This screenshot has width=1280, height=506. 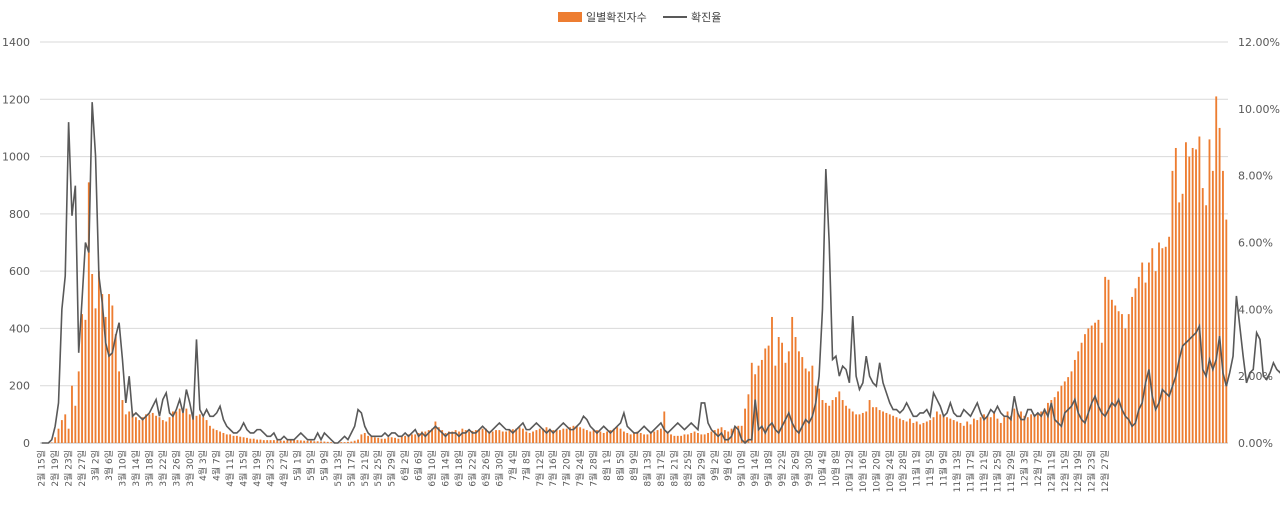 What do you see at coordinates (257, 468) in the screenshot?
I see `x-tick-label: 4월 19일` at bounding box center [257, 468].